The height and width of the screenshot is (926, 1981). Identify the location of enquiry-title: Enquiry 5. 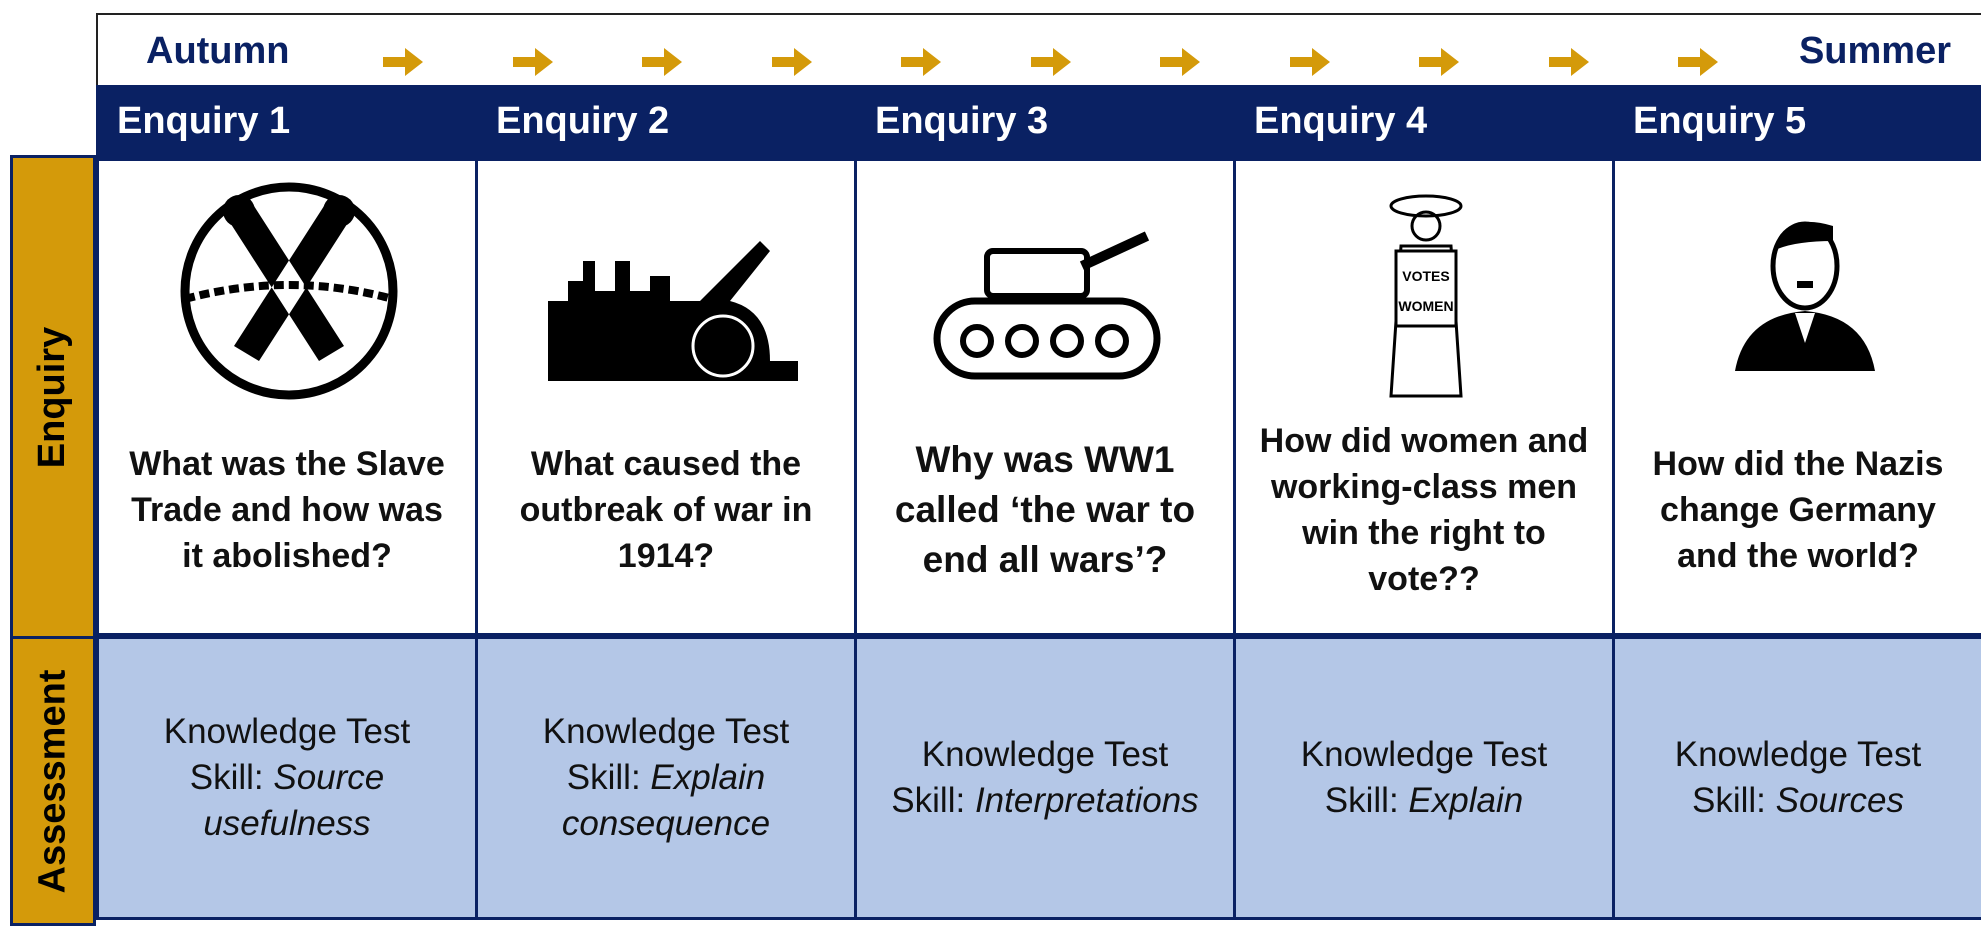
(1720, 121).